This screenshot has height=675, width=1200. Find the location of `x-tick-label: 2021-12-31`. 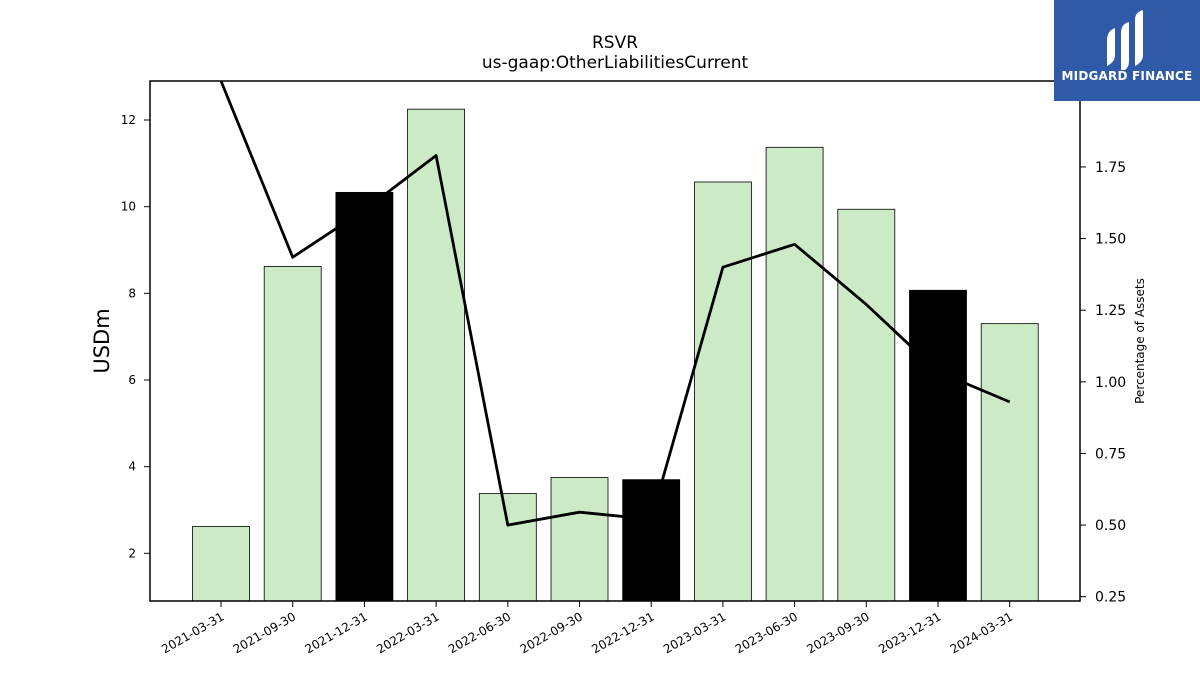

x-tick-label: 2021-12-31 is located at coordinates (335, 632).